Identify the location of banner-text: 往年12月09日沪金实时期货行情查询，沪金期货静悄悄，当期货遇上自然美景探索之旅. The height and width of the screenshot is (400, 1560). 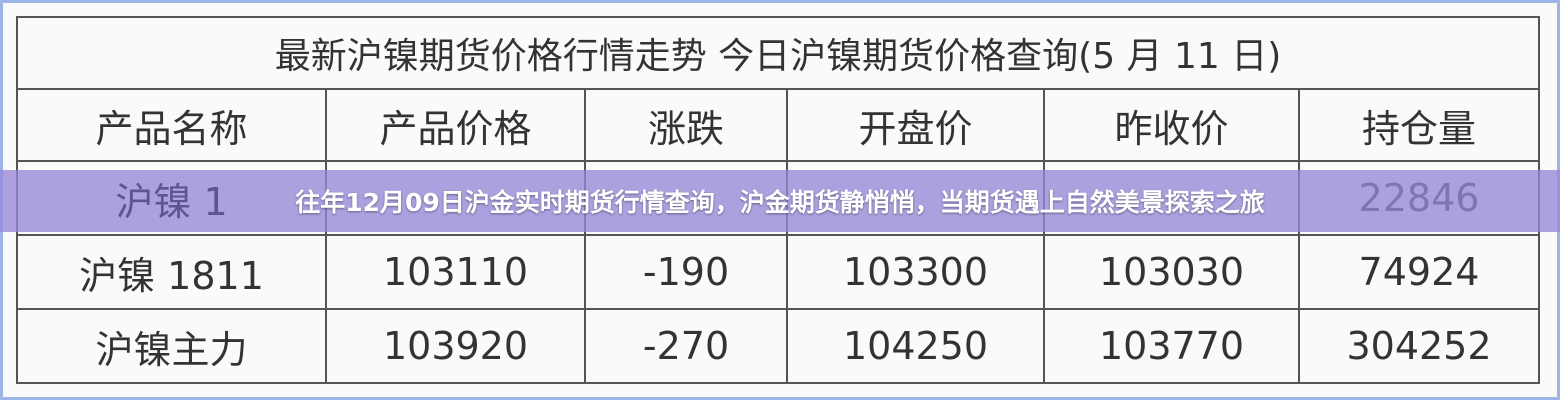
(780, 202).